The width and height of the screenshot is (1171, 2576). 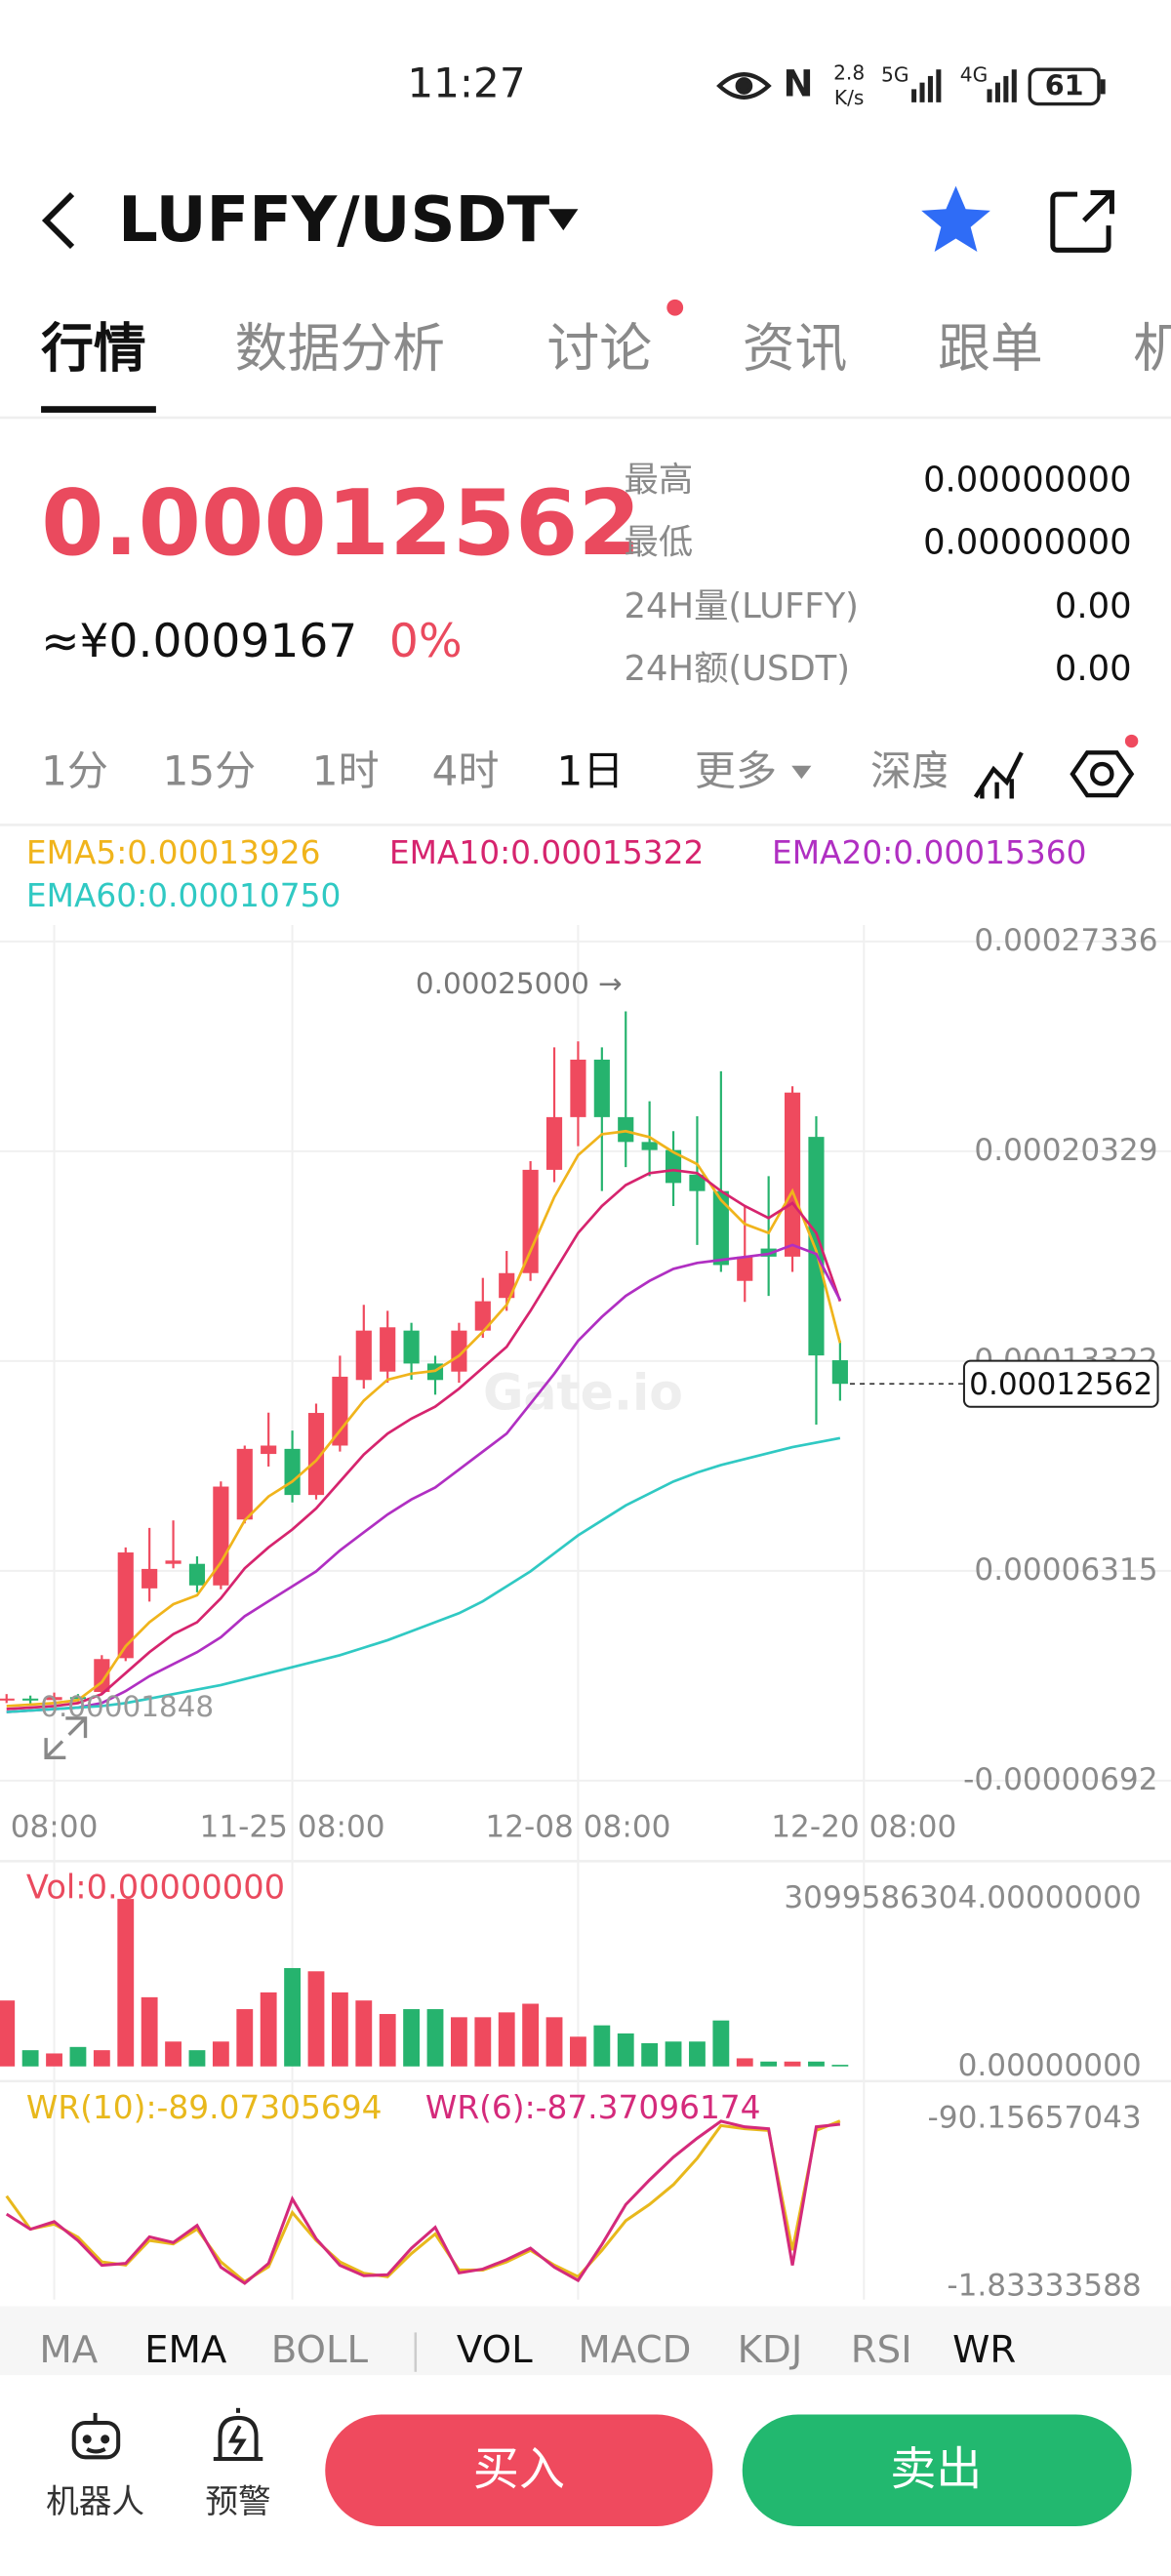 What do you see at coordinates (185, 2350) in the screenshot?
I see `indicator-tab: EMA` at bounding box center [185, 2350].